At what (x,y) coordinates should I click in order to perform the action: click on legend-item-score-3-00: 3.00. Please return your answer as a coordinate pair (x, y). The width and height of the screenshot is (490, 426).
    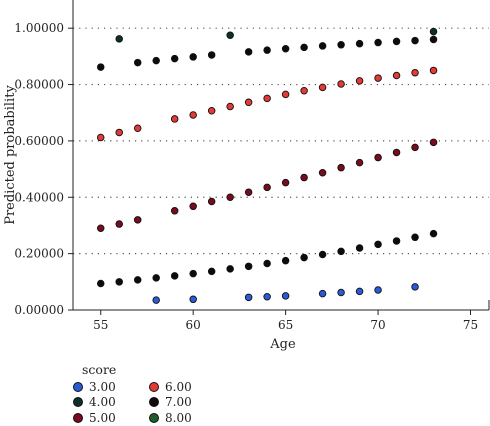
    Looking at the image, I should click on (94, 387).